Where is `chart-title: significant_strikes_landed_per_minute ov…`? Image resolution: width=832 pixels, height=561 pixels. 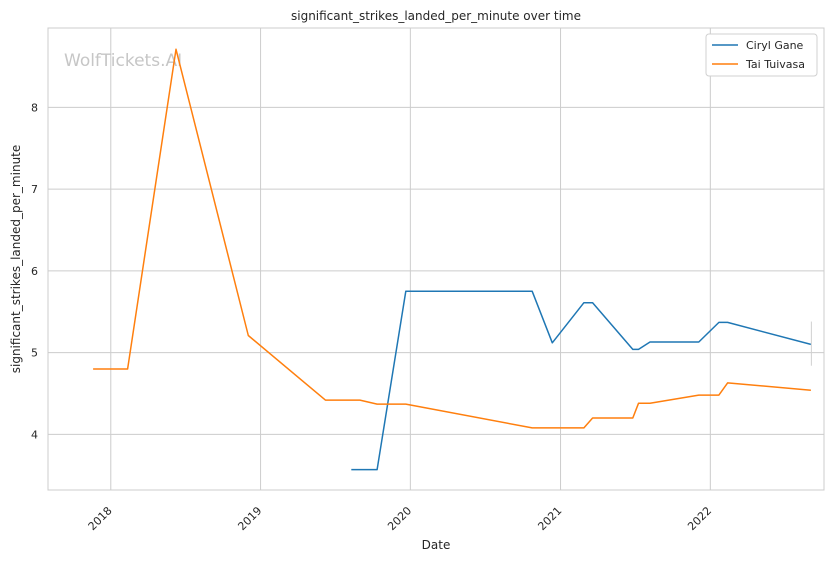 chart-title: significant_strikes_landed_per_minute ov… is located at coordinates (436, 16).